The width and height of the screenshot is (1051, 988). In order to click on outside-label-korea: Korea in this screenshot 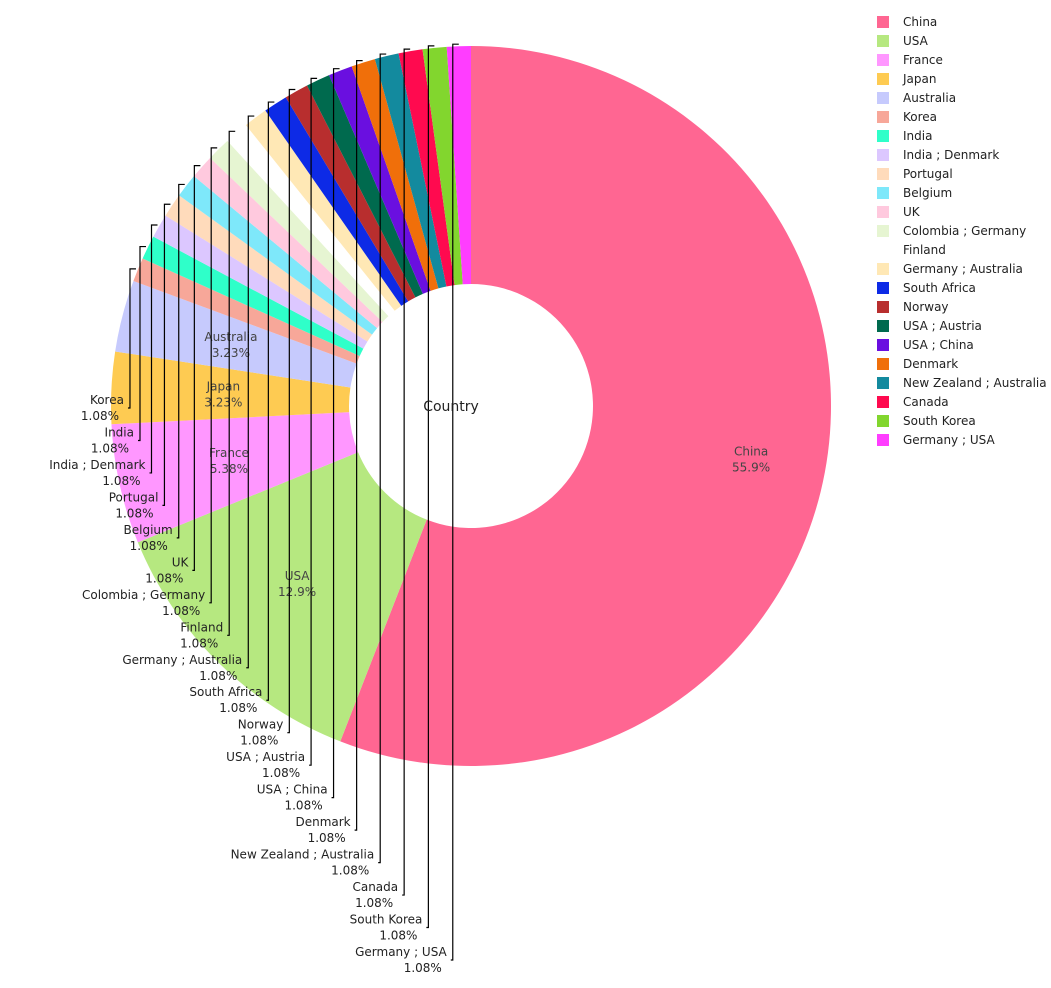, I will do `click(107, 400)`.